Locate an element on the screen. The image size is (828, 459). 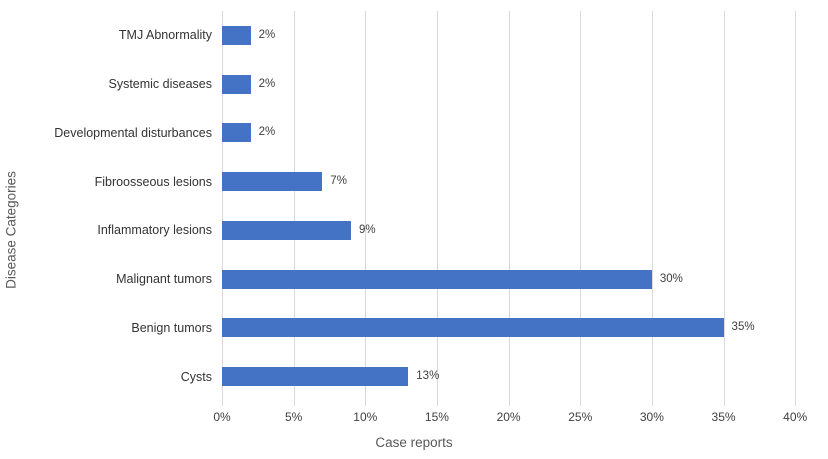
category-label: TMJ Abnormality is located at coordinates (165, 35).